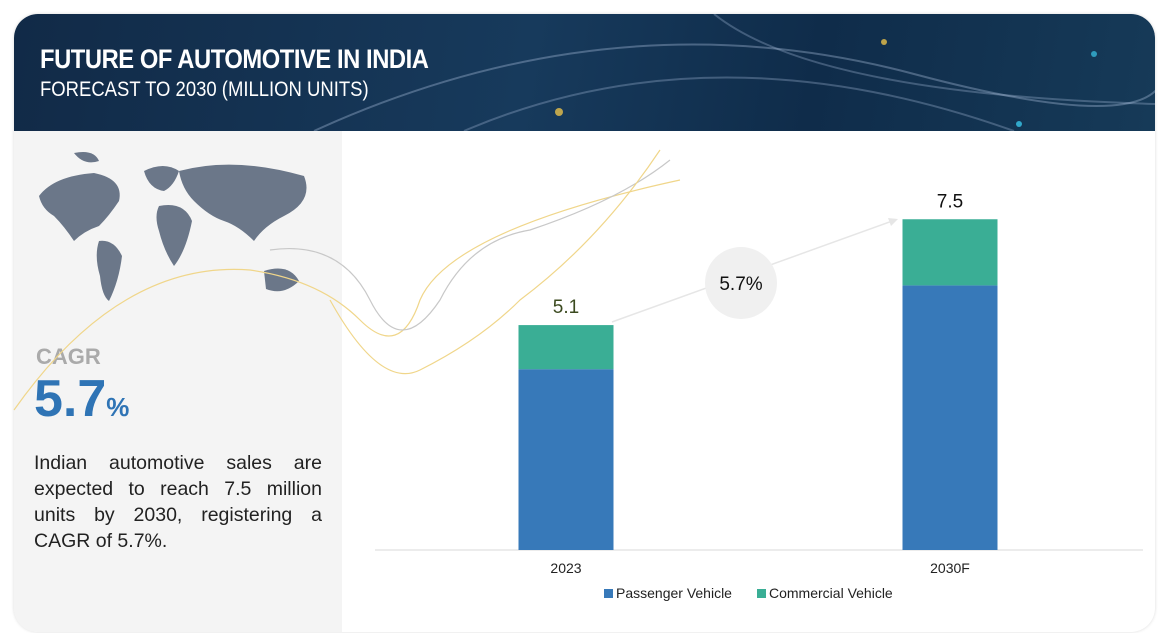  I want to click on legend-swatch-commercial, so click(761, 593).